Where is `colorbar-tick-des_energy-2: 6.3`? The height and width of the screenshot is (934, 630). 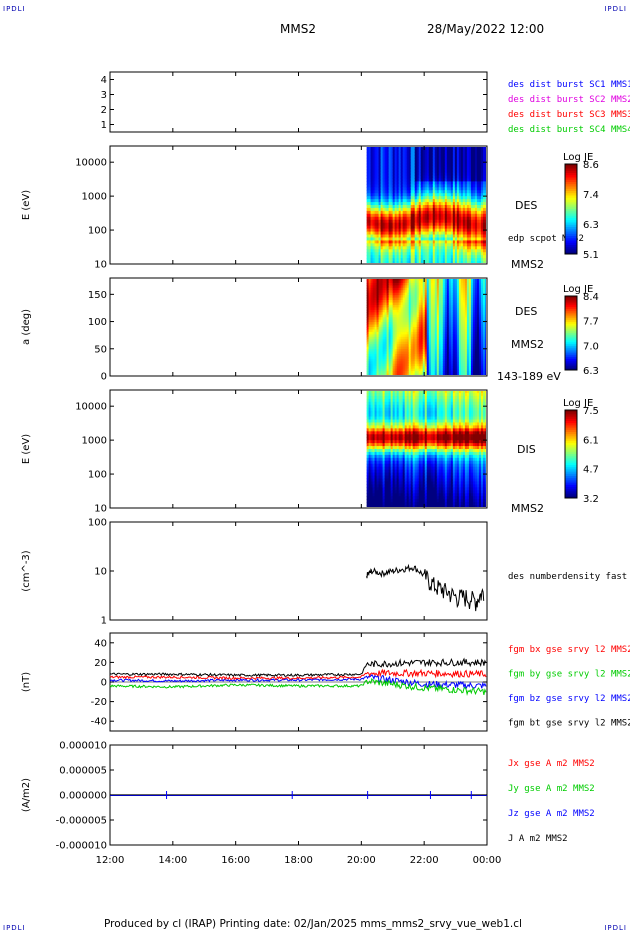
colorbar-tick-des_energy-2: 6.3 is located at coordinates (591, 225).